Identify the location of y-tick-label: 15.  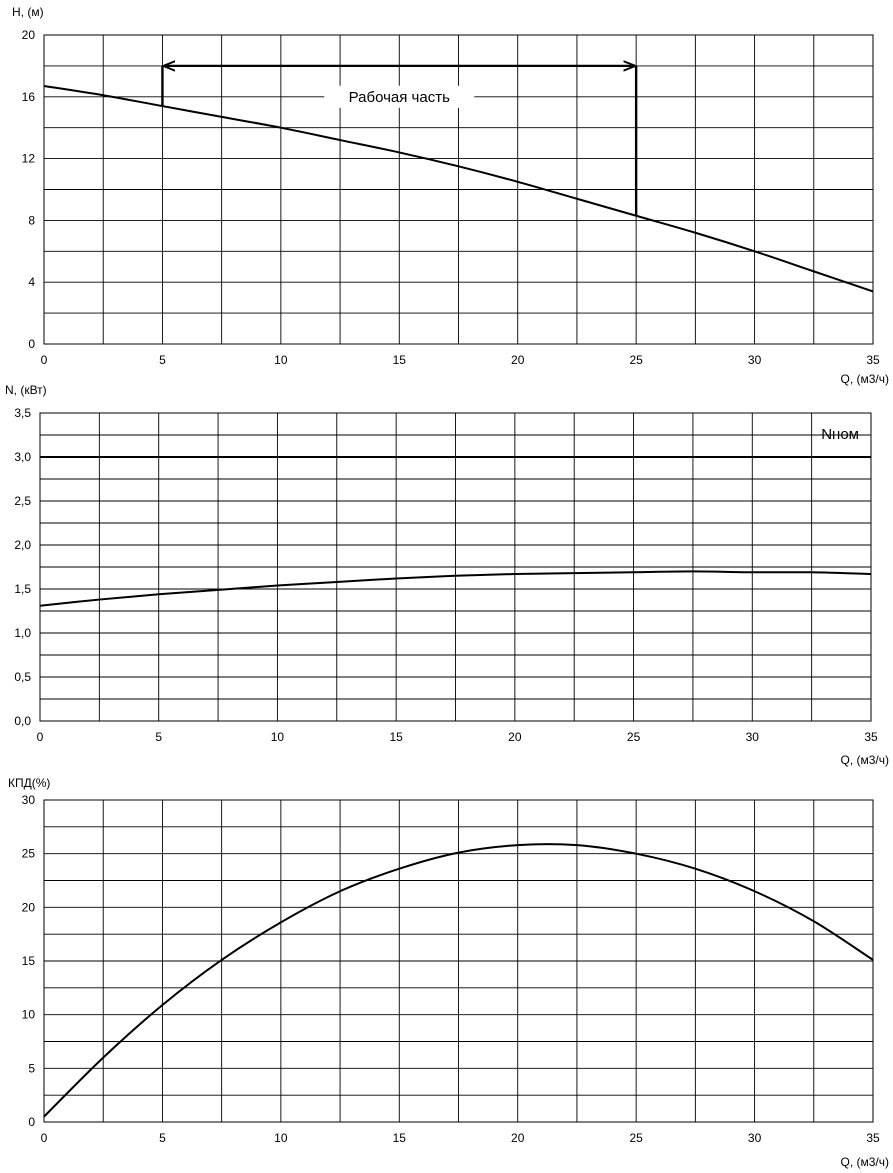
(29, 961).